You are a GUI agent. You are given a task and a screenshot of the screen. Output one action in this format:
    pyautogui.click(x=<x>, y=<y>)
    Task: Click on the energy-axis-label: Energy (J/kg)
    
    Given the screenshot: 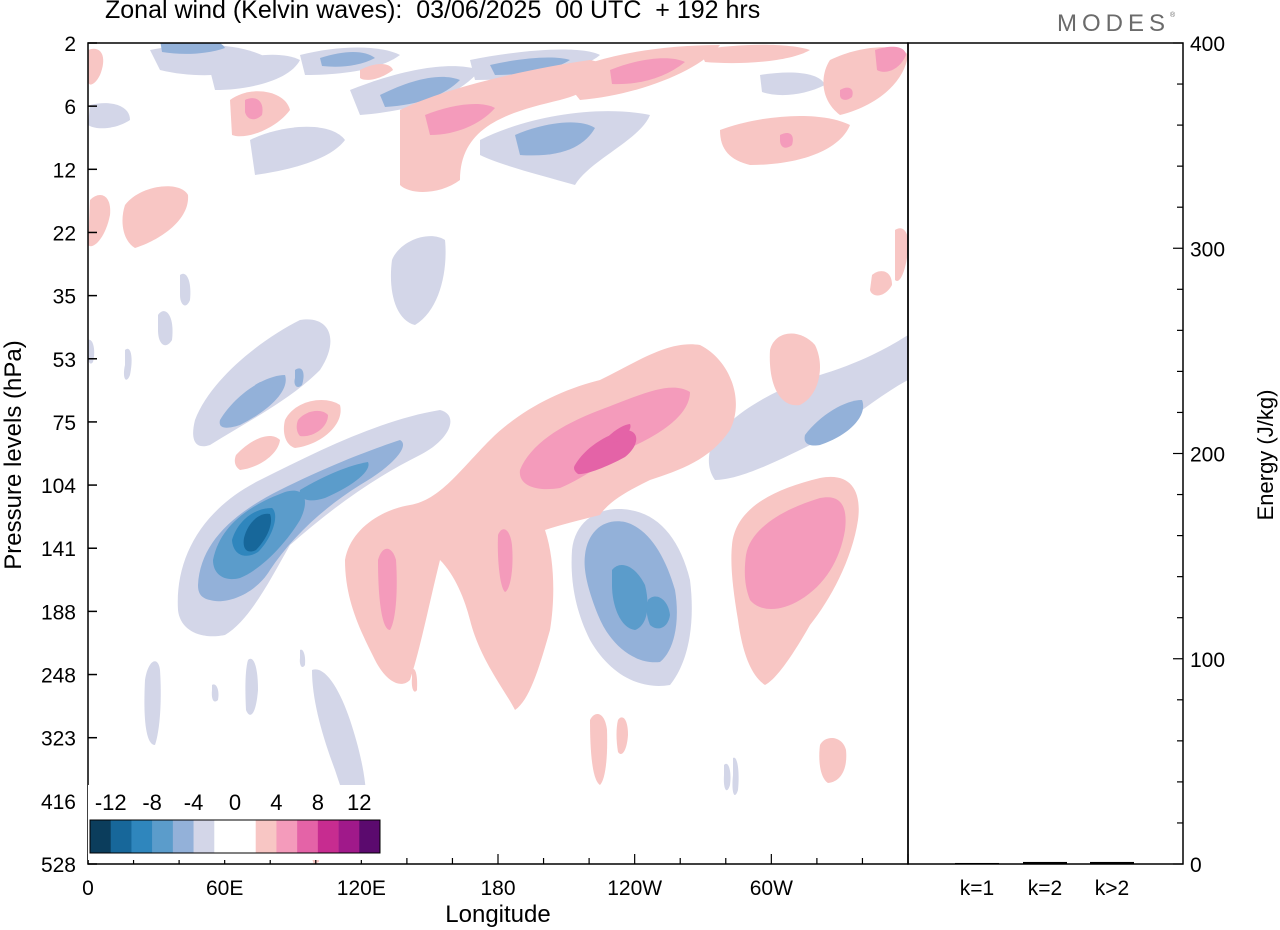 What is the action you would take?
    pyautogui.click(x=1265, y=455)
    